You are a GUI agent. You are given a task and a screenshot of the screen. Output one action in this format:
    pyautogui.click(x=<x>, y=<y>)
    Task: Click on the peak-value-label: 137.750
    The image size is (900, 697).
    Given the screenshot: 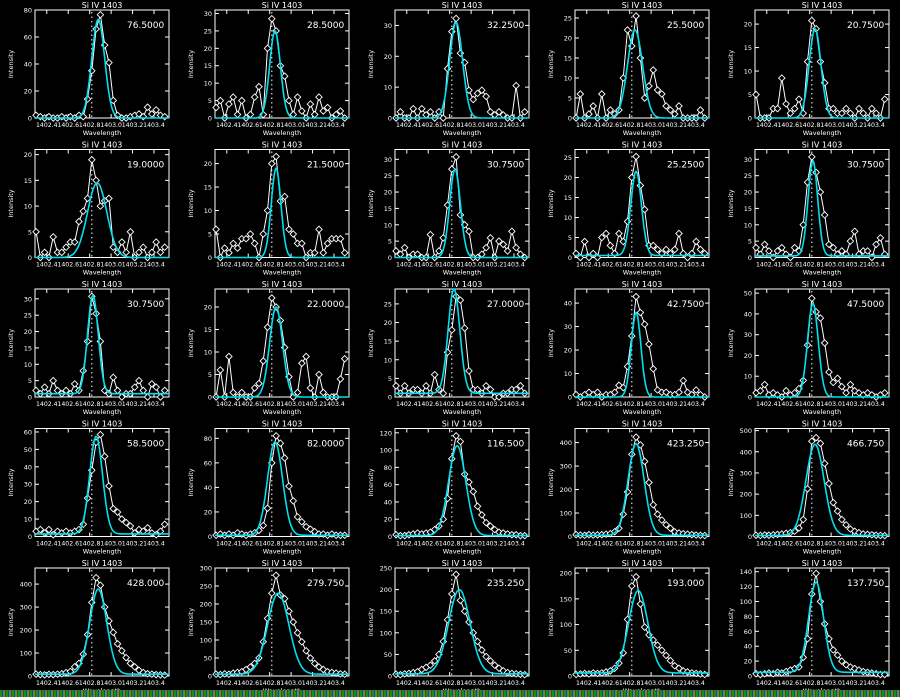 What is the action you would take?
    pyautogui.click(x=865, y=584)
    